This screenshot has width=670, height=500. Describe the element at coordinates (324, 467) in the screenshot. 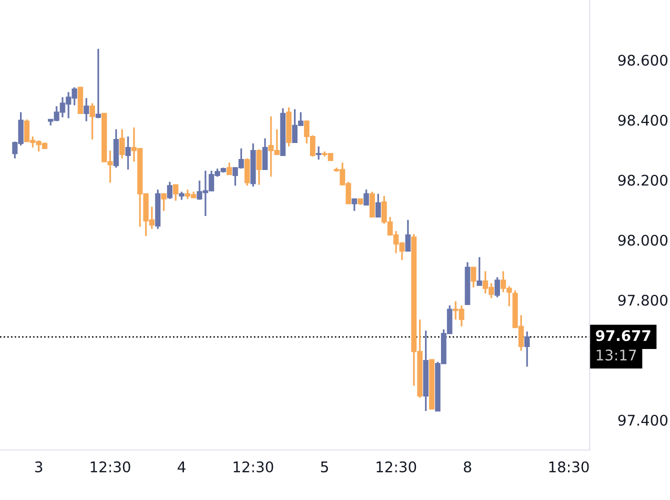

I see `x-tick-label: 5` at that location.